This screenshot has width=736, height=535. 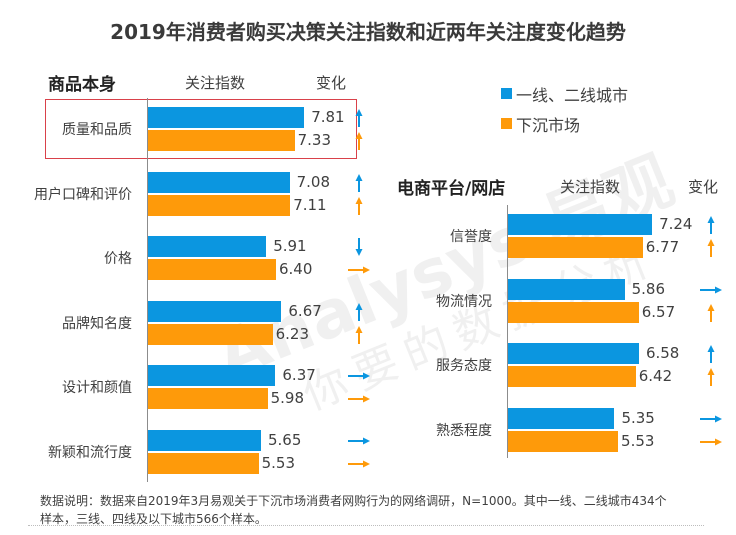 What do you see at coordinates (305, 310) in the screenshot?
I see `left-value-label: 6.67` at bounding box center [305, 310].